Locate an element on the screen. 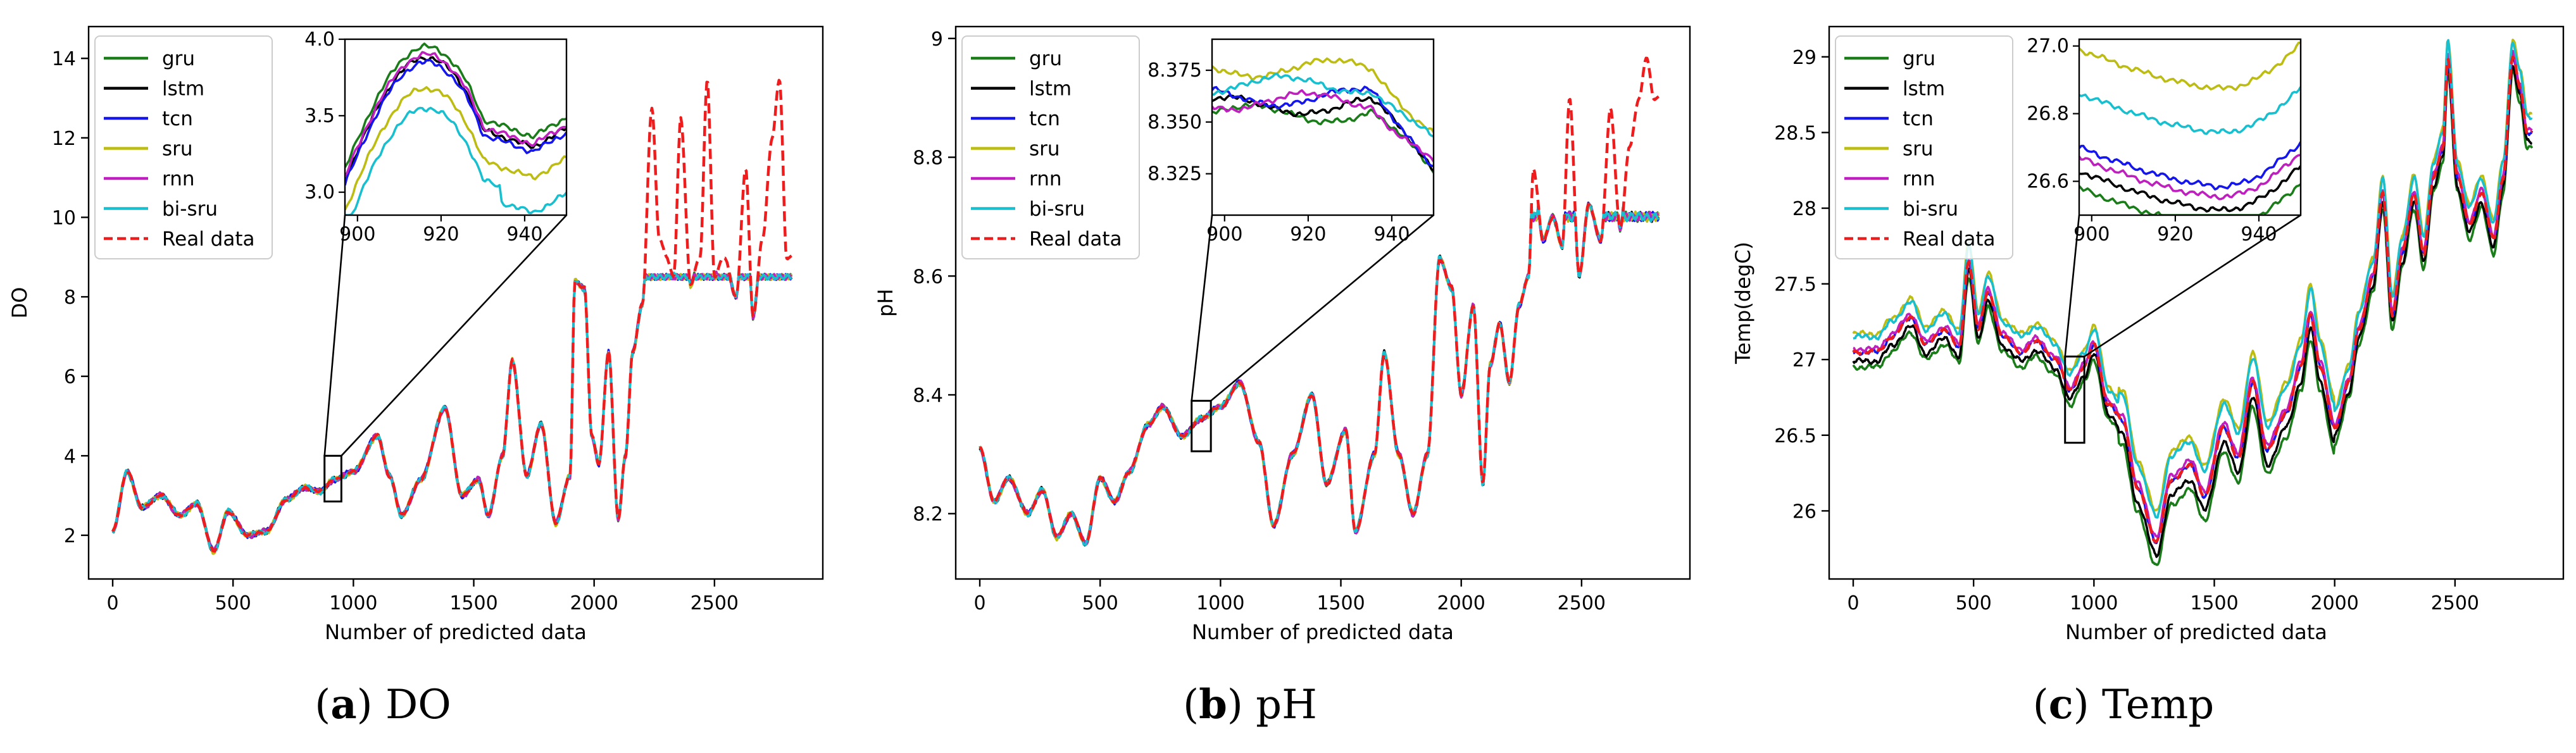 The image size is (2576, 753). inset-y-tick-label: 8.350 is located at coordinates (1174, 122).